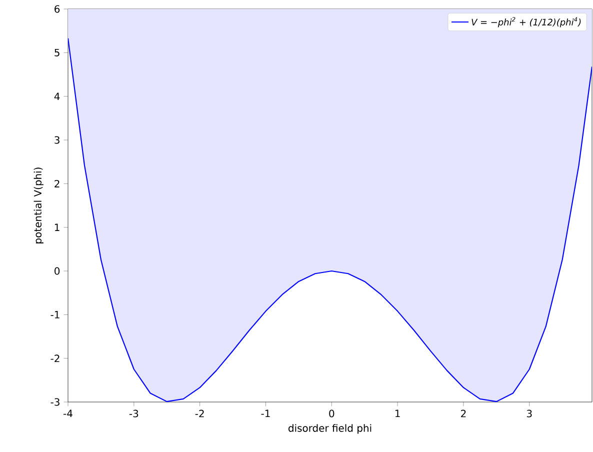  Describe the element at coordinates (57, 271) in the screenshot. I see `y-tick-label: 0` at that location.